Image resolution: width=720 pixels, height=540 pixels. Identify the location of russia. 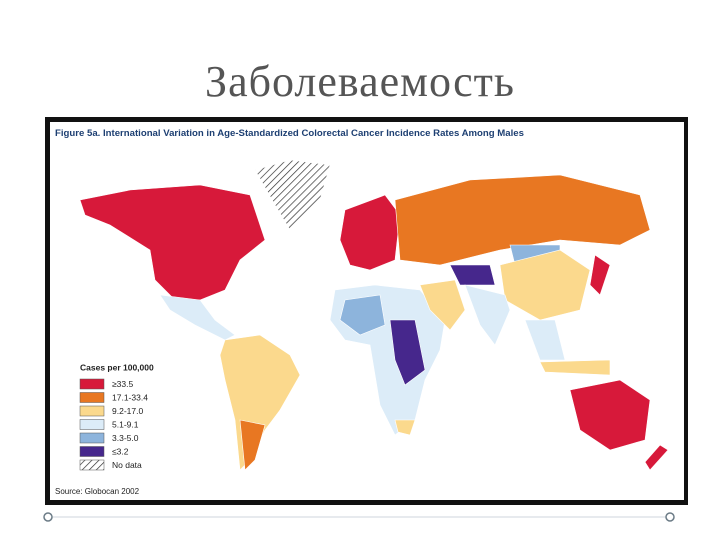
(522, 220).